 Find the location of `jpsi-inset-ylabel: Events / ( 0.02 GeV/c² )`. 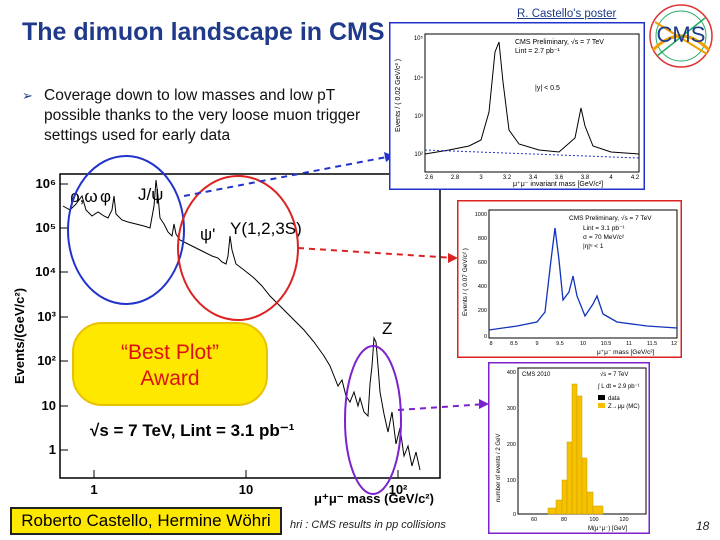

jpsi-inset-ylabel: Events / ( 0.02 GeV/c² ) is located at coordinates (398, 95).